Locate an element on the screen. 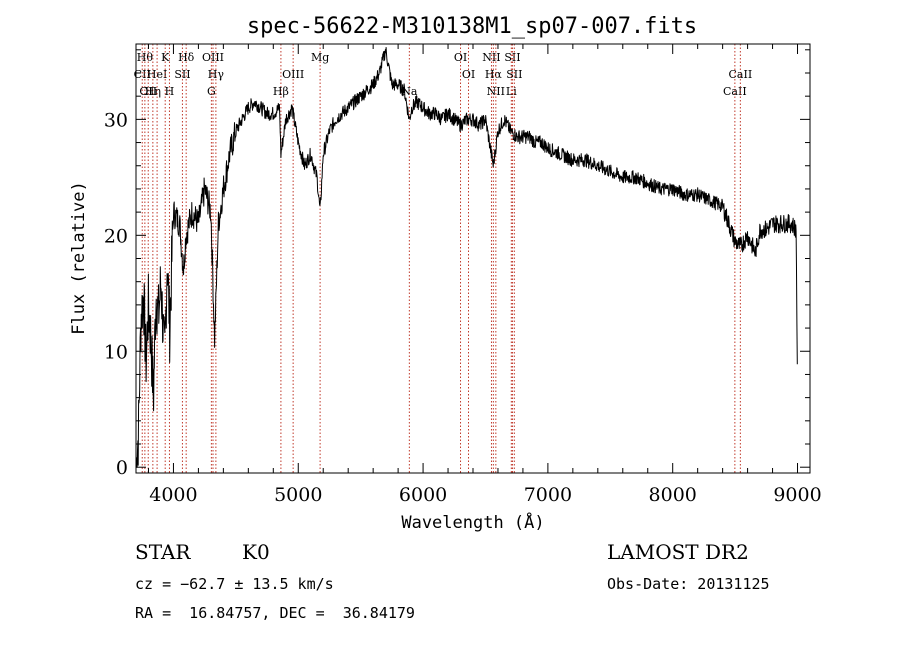 Image resolution: width=900 pixels, height=649 pixels. y-tick-label: 30 is located at coordinates (116, 120).